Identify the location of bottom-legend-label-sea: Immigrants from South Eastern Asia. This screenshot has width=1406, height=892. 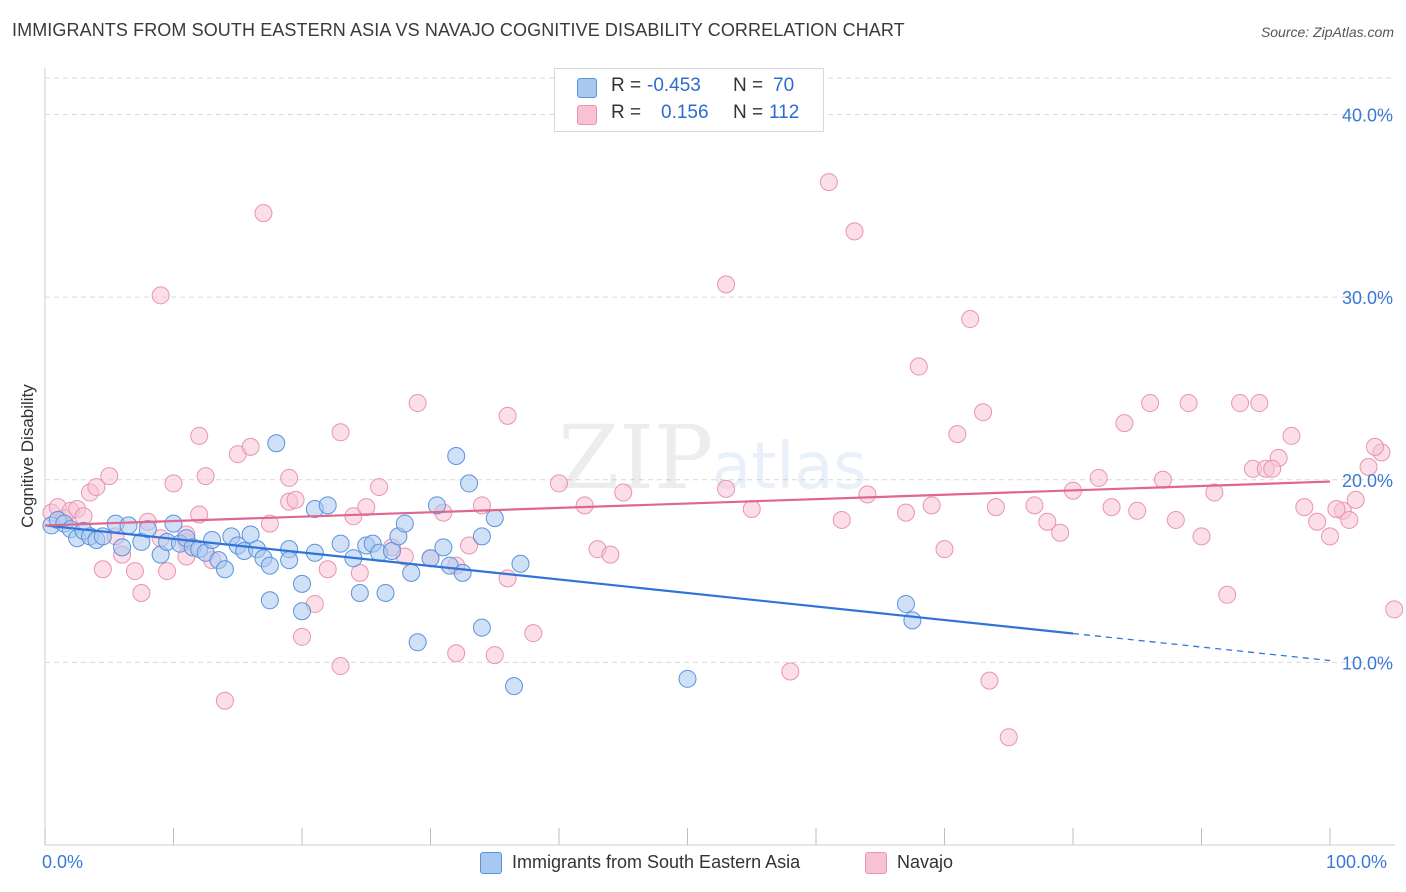
(656, 862).